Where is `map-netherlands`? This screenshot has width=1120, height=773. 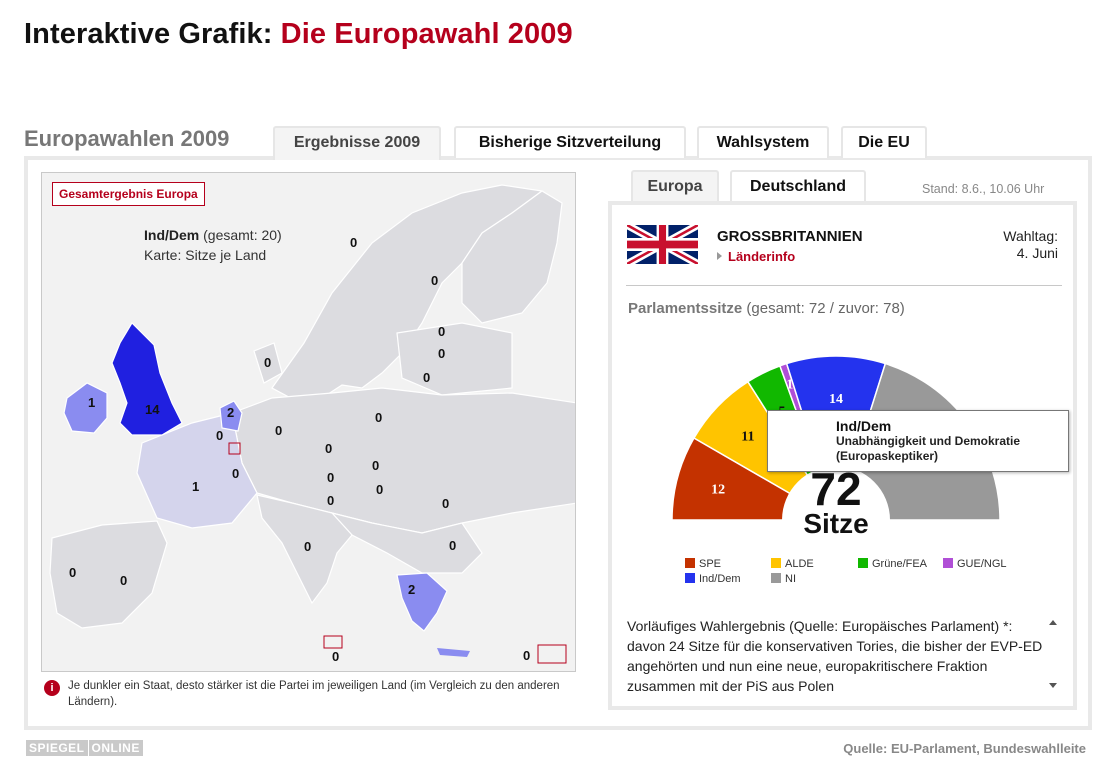 map-netherlands is located at coordinates (231, 416).